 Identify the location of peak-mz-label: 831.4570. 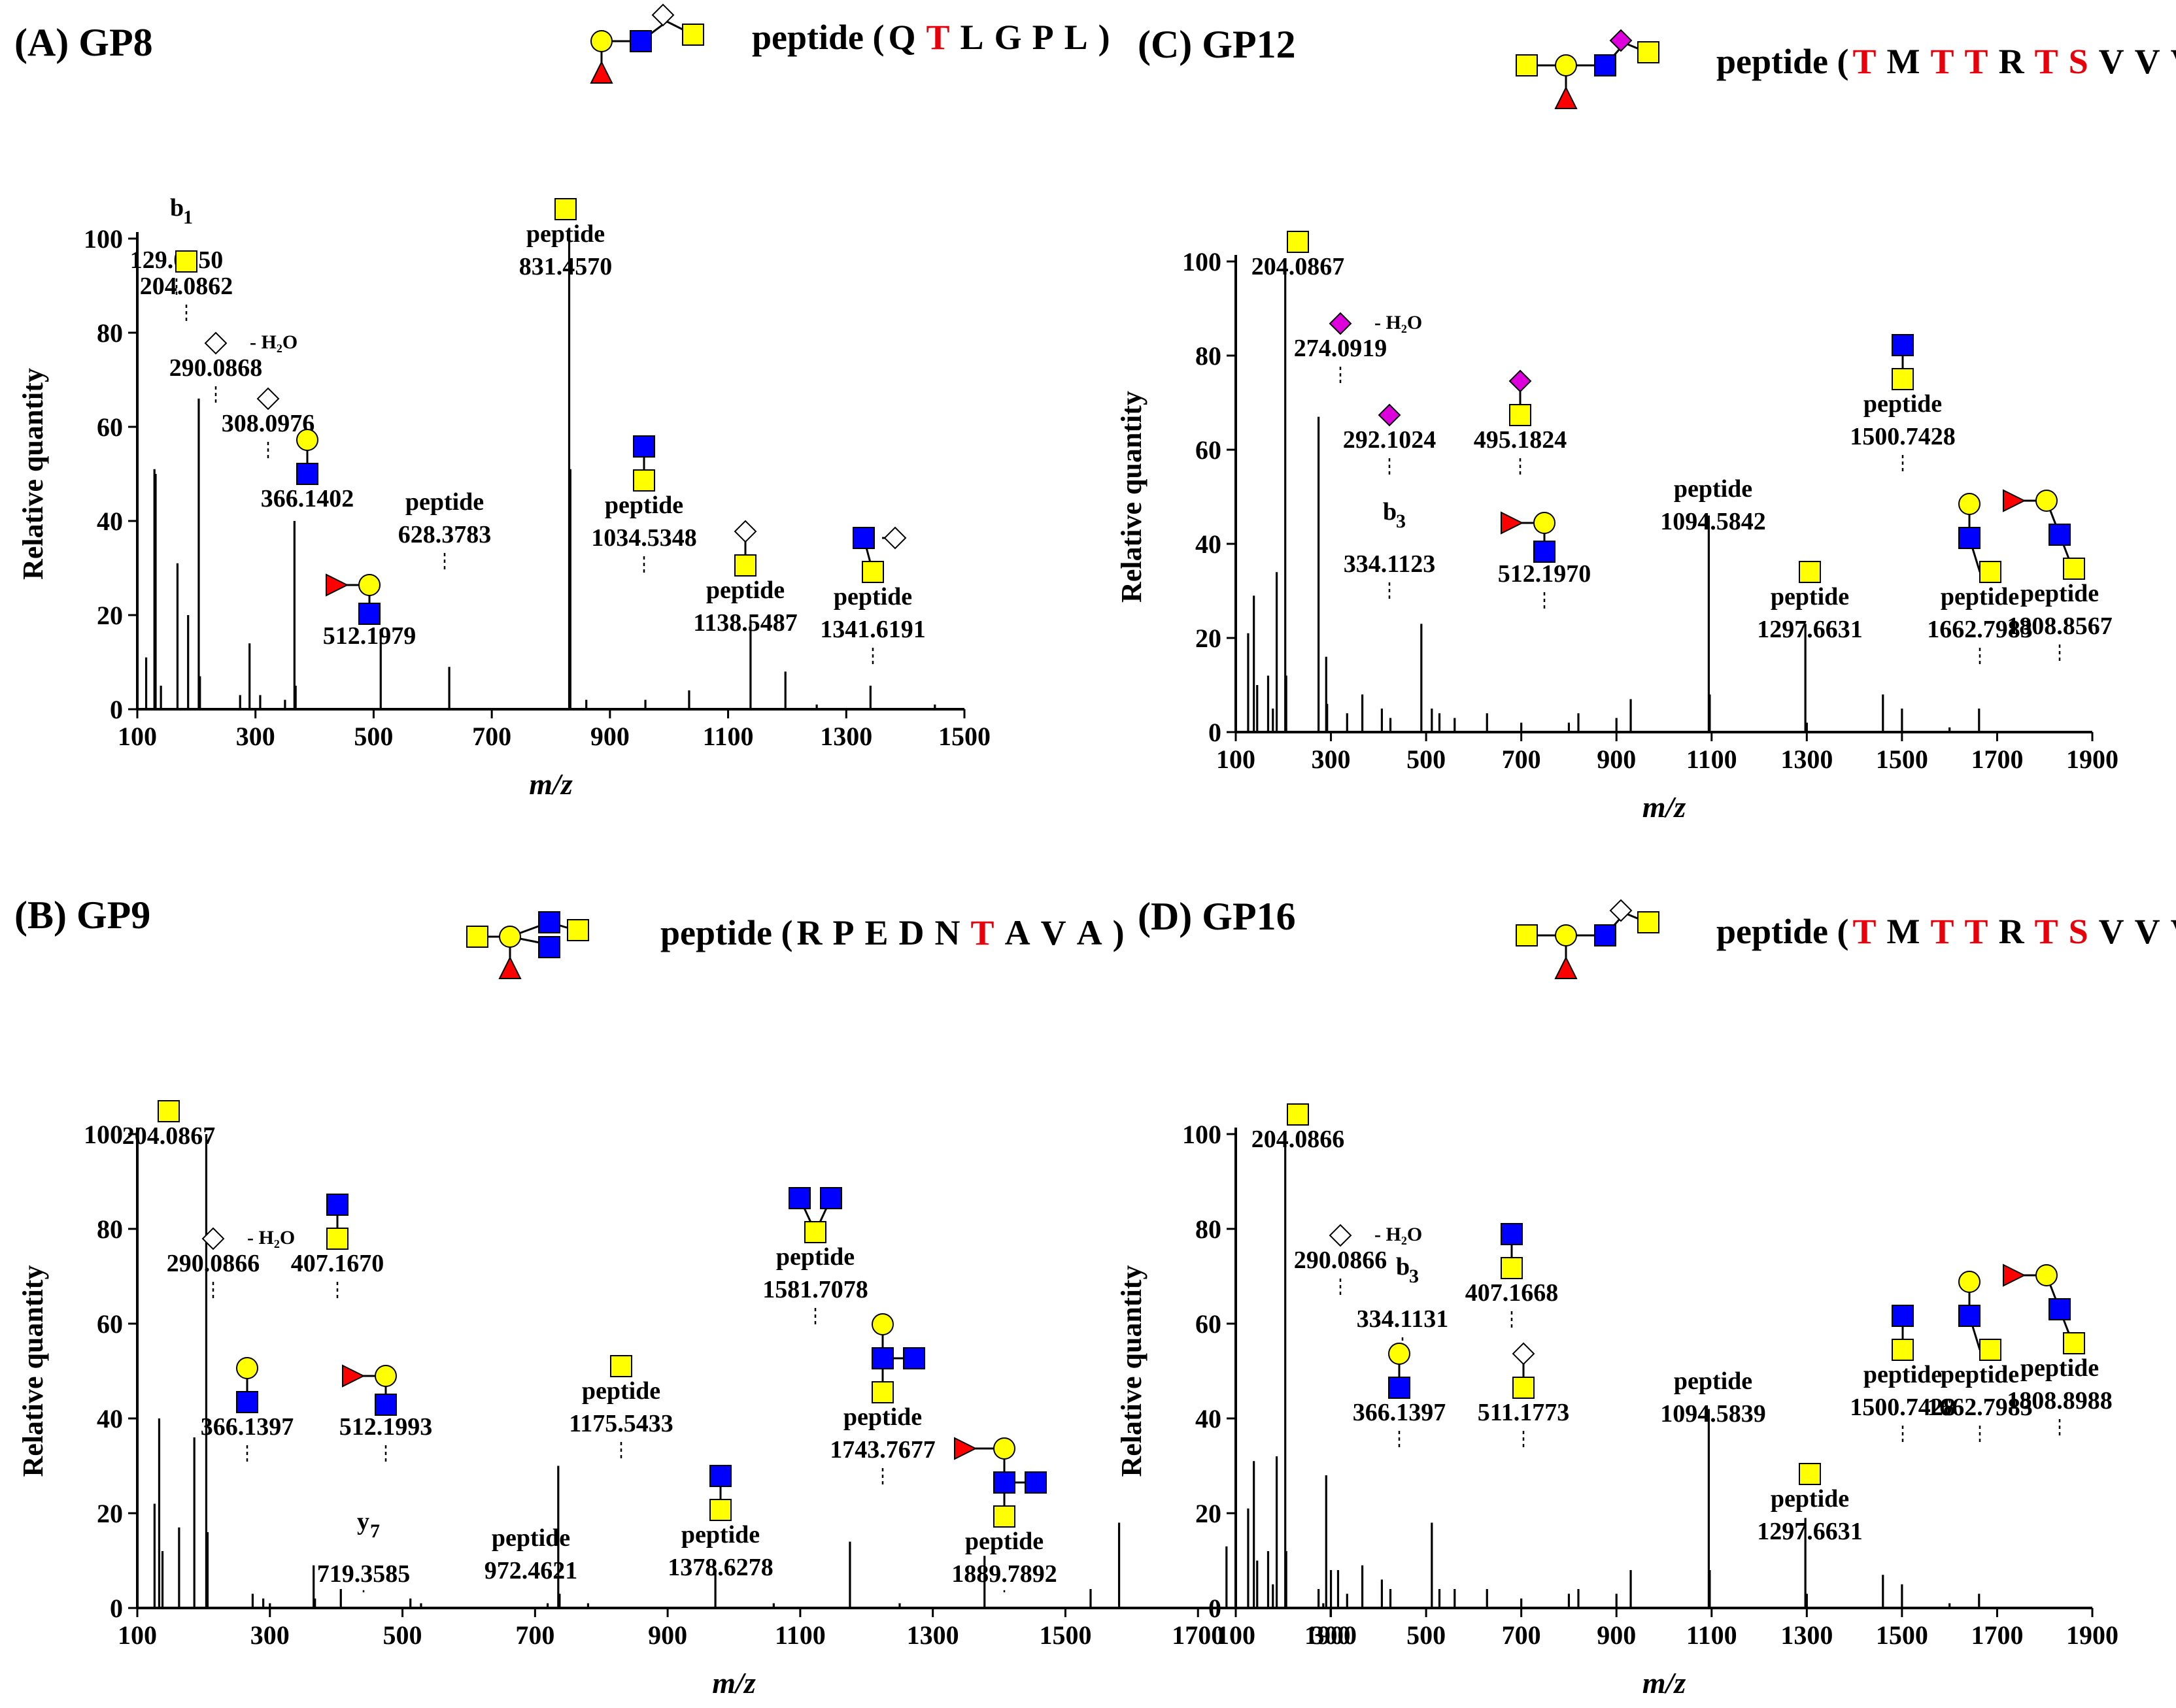
(566, 266).